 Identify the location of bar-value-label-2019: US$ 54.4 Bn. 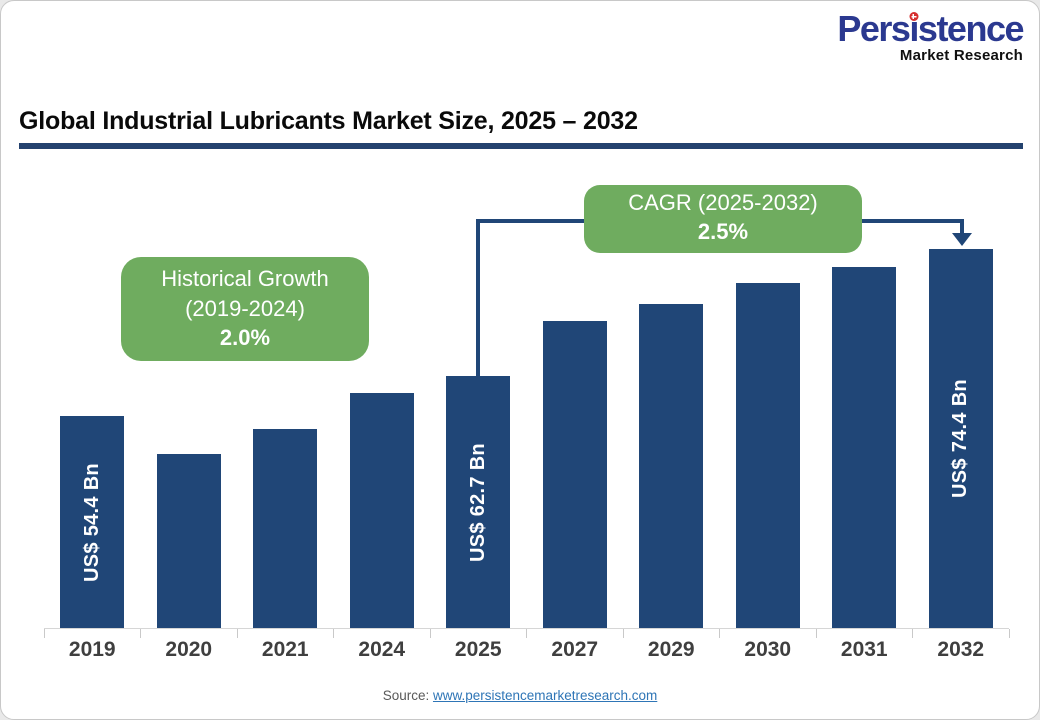
(91, 522).